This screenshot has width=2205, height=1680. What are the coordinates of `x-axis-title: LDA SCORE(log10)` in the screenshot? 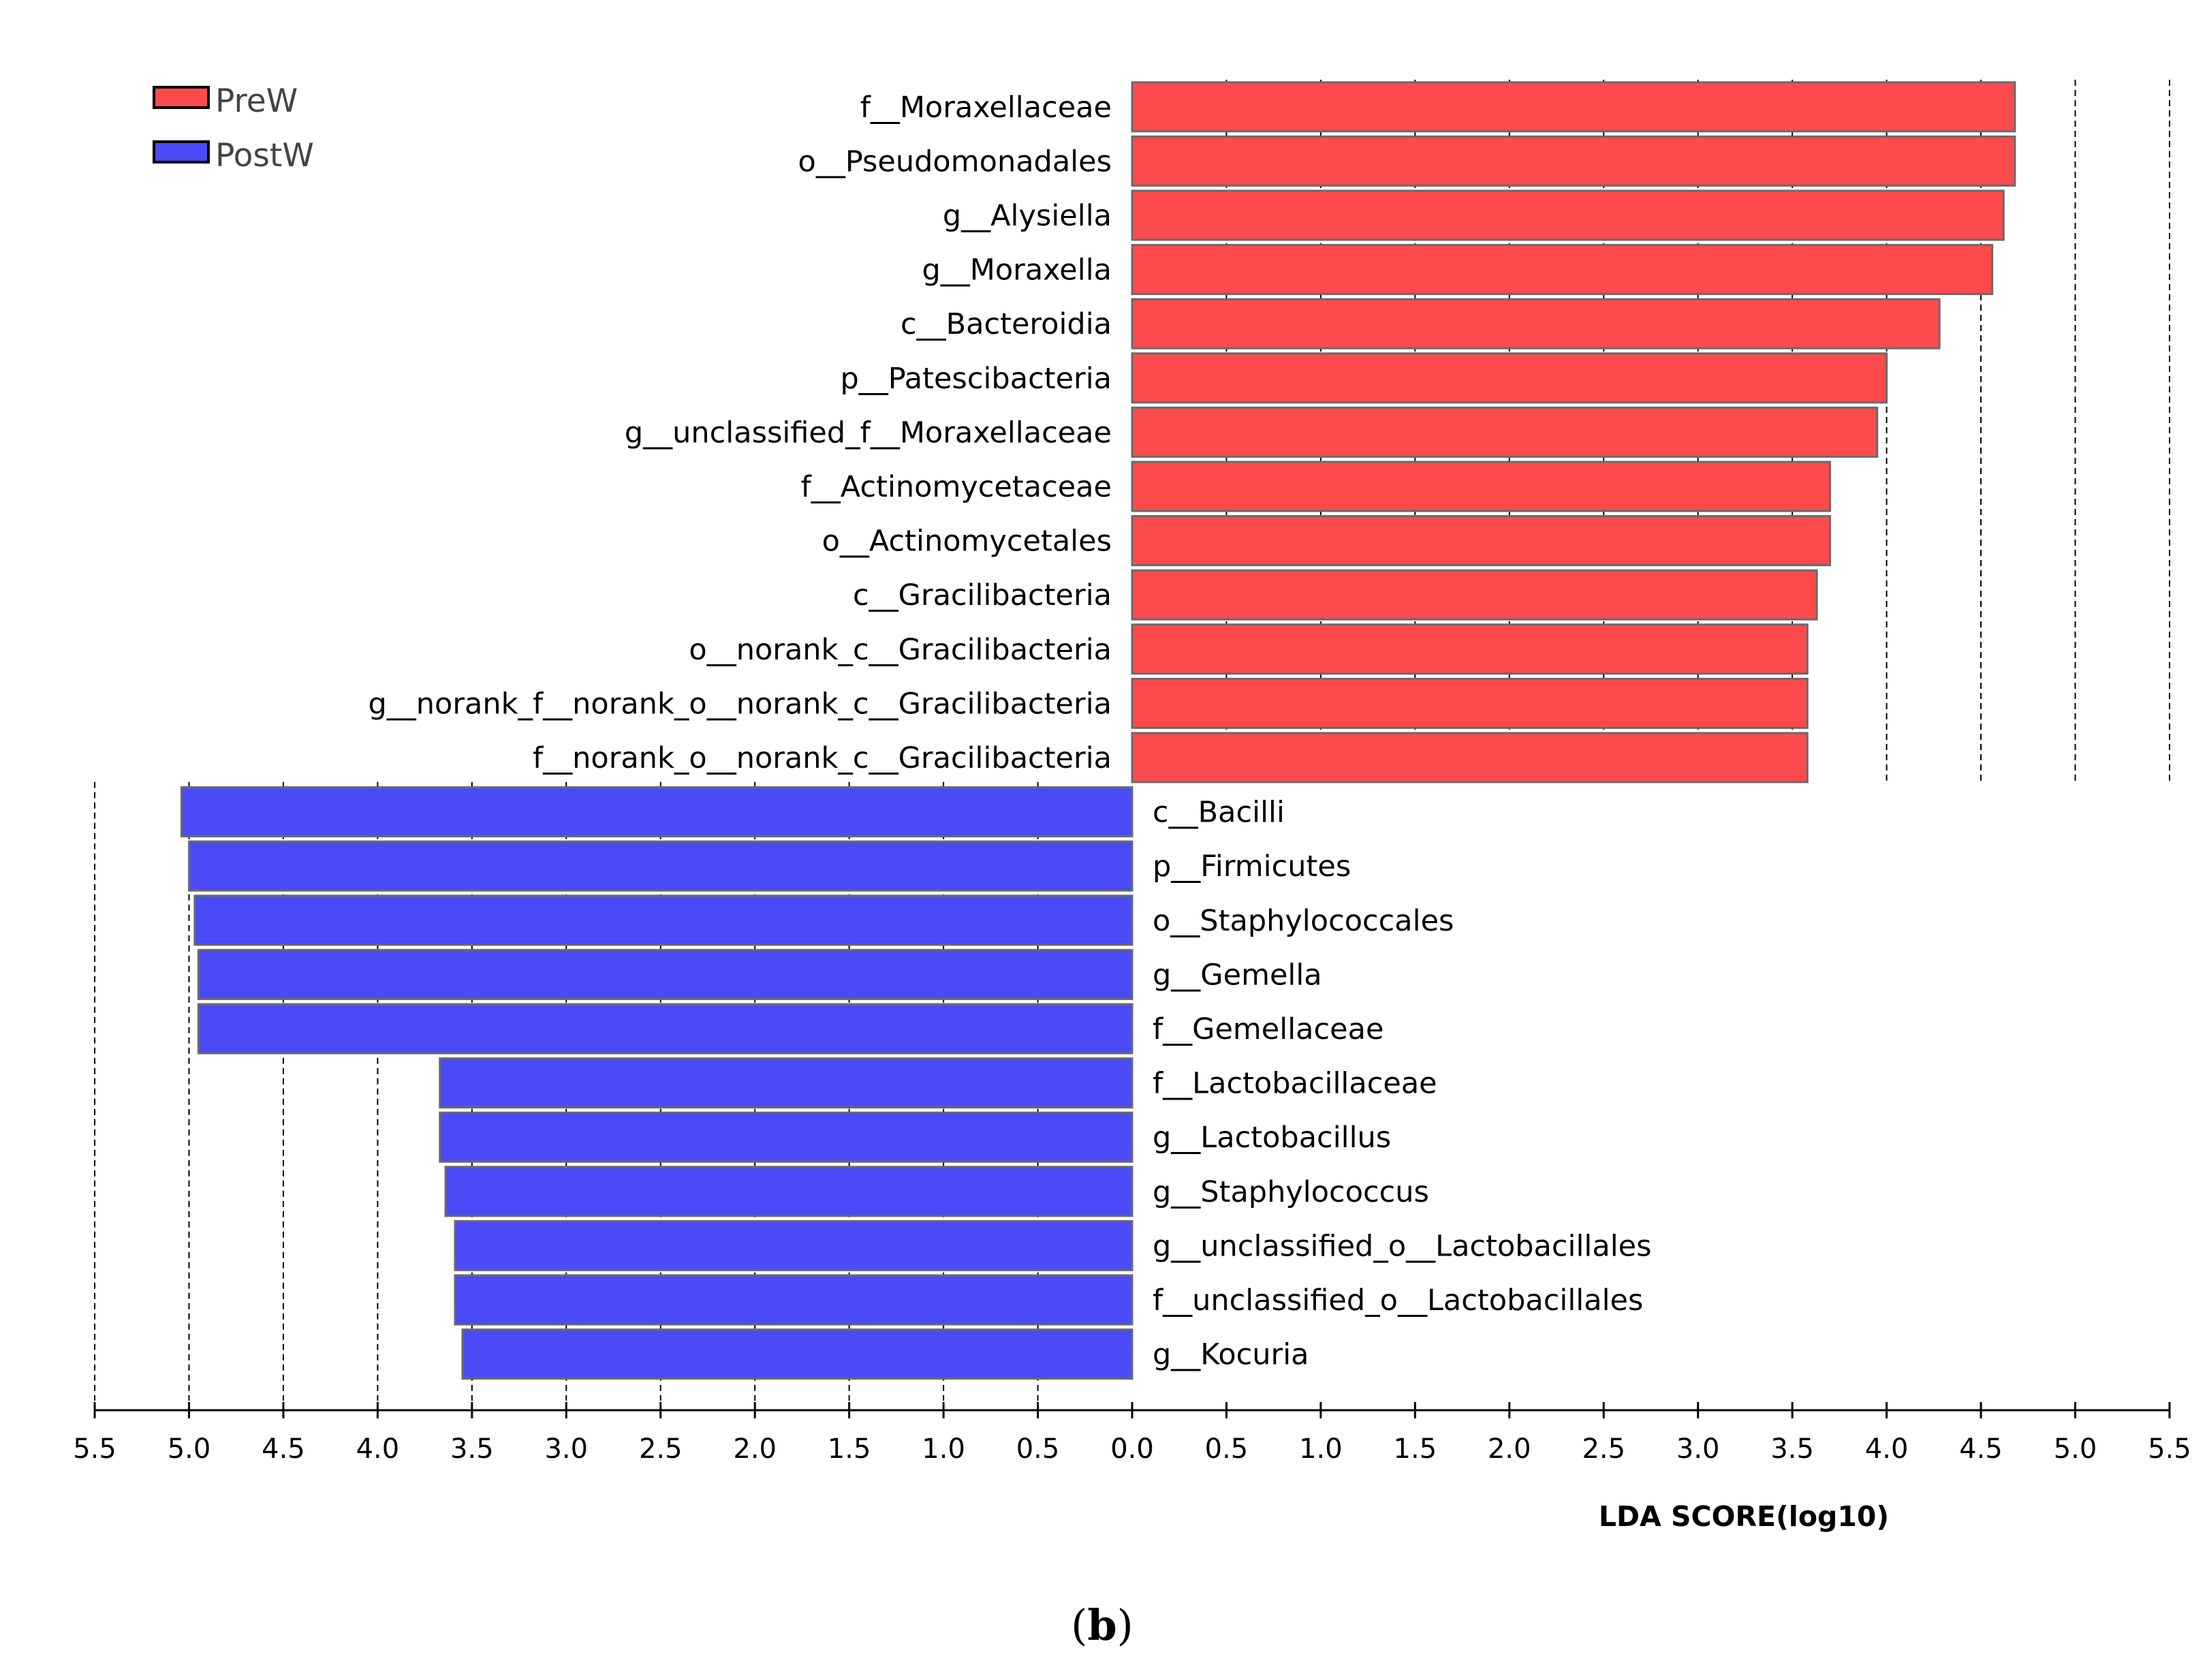 It's located at (1744, 1516).